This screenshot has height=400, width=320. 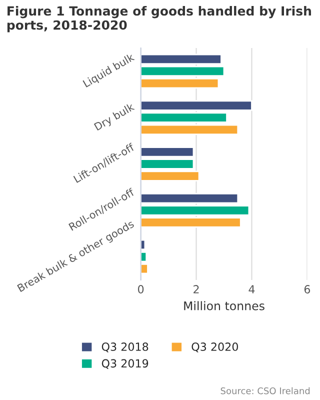 What do you see at coordinates (251, 289) in the screenshot?
I see `x-tick-label: 4` at bounding box center [251, 289].